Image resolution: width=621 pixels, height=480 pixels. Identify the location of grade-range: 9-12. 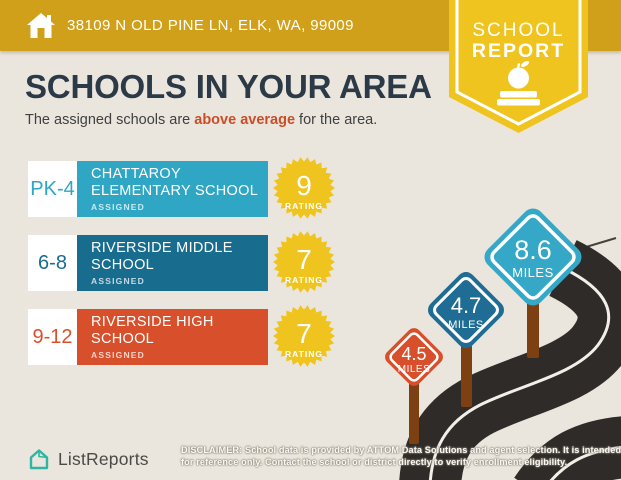
(52, 337).